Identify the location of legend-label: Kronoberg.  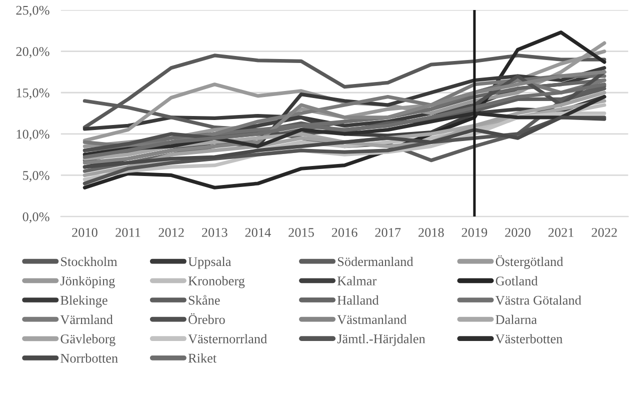
(216, 282).